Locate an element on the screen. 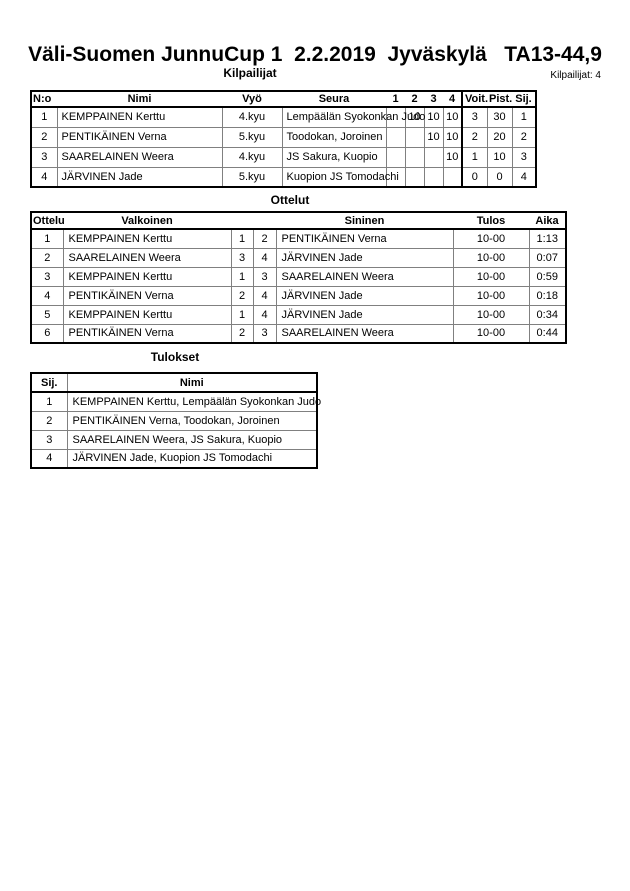 The image size is (630, 891). header-pist: Pist. is located at coordinates (500, 99).